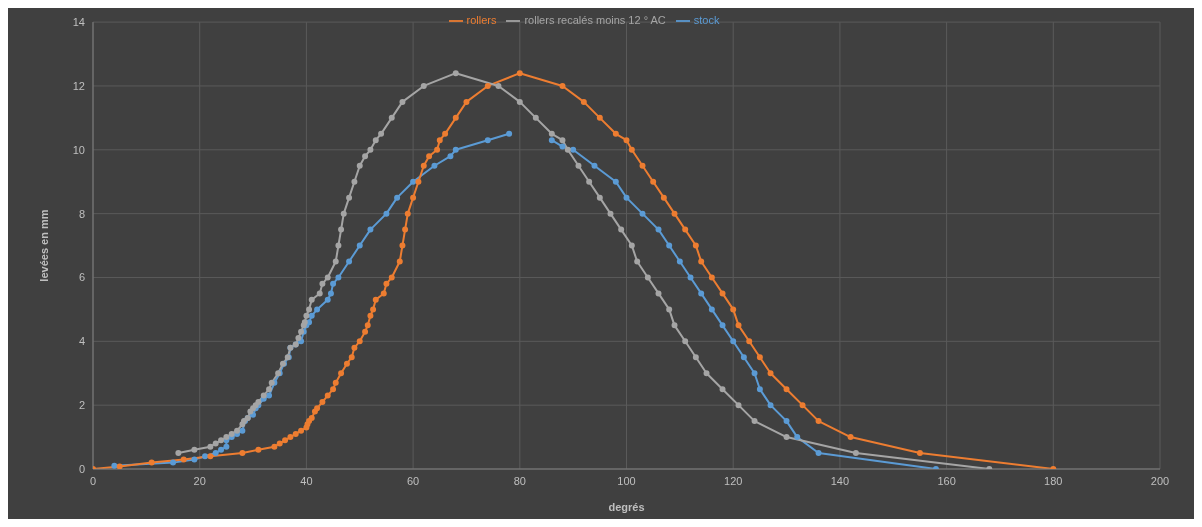 This screenshot has width=1202, height=527. What do you see at coordinates (626, 507) in the screenshot?
I see `x-axis-title: degrés` at bounding box center [626, 507].